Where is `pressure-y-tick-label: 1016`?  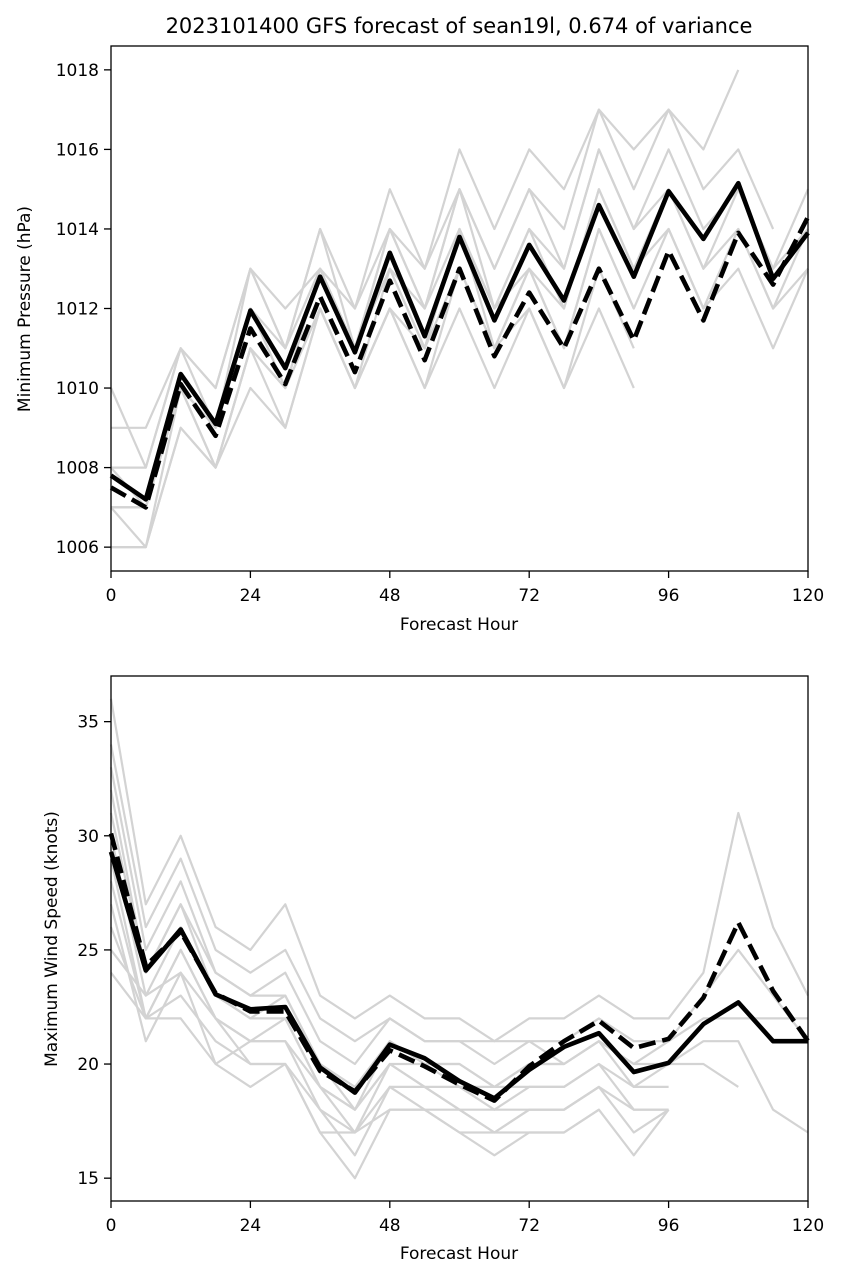 pressure-y-tick-label: 1016 is located at coordinates (77, 150).